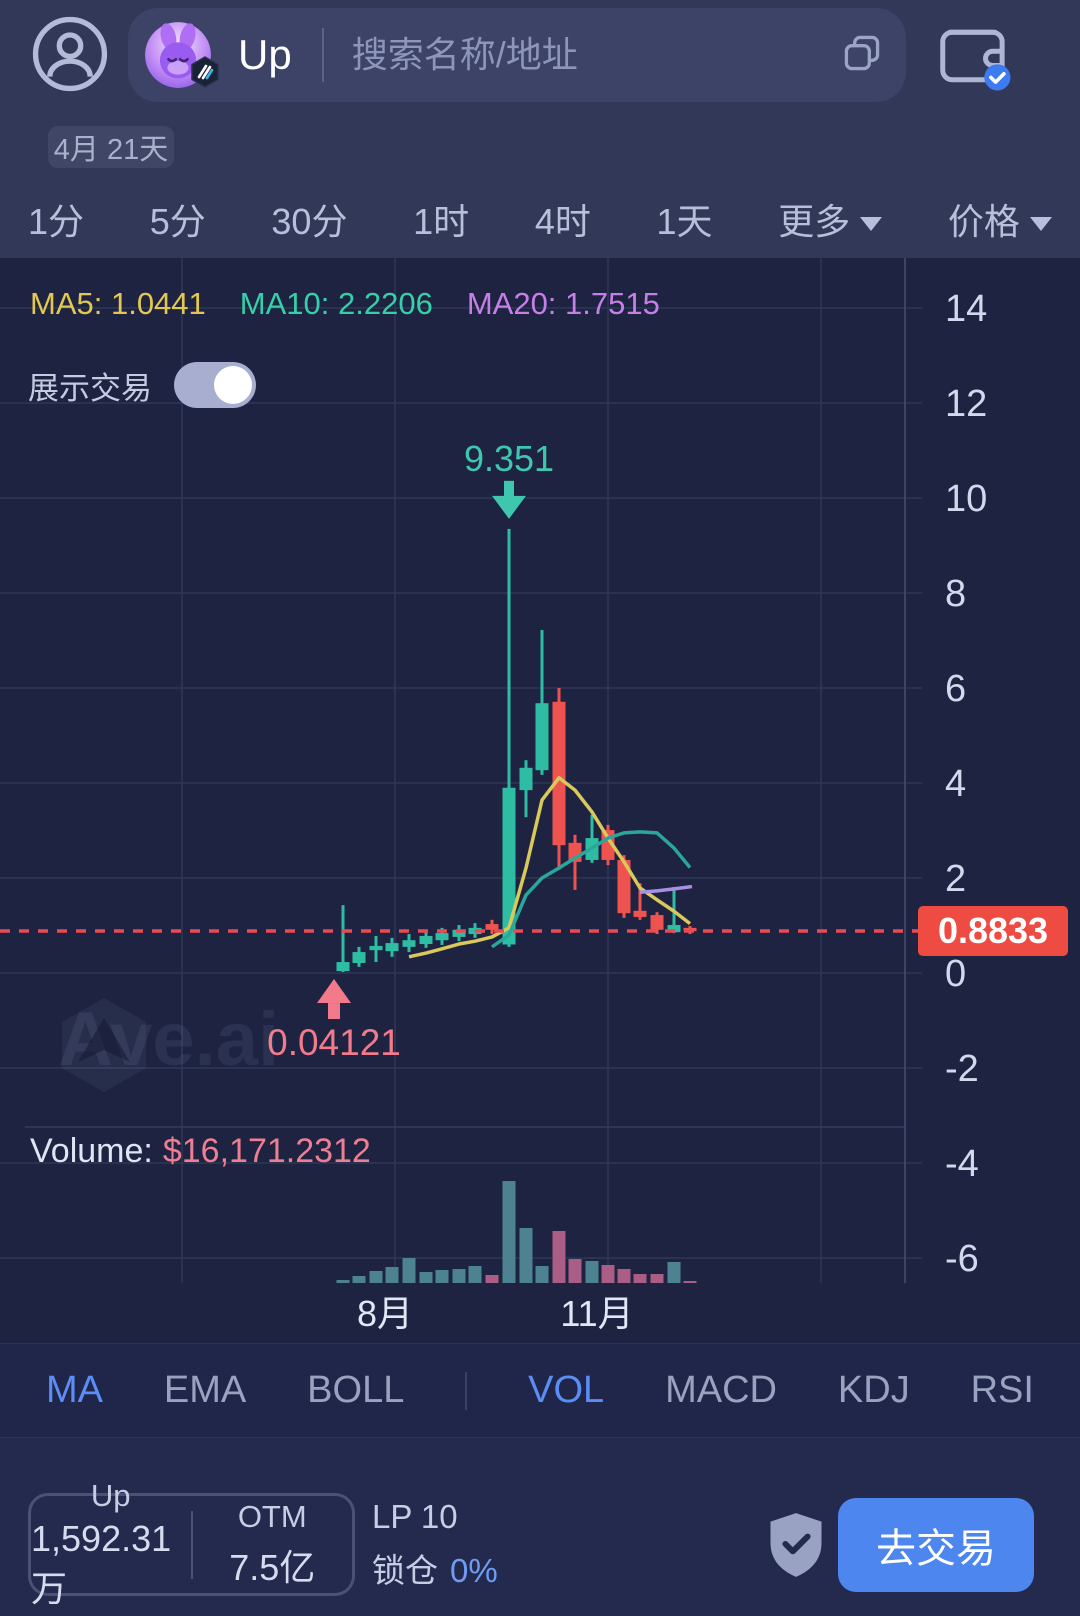 This screenshot has width=1080, height=1616. Describe the element at coordinates (966, 499) in the screenshot. I see `y-axis-label: 10` at that location.